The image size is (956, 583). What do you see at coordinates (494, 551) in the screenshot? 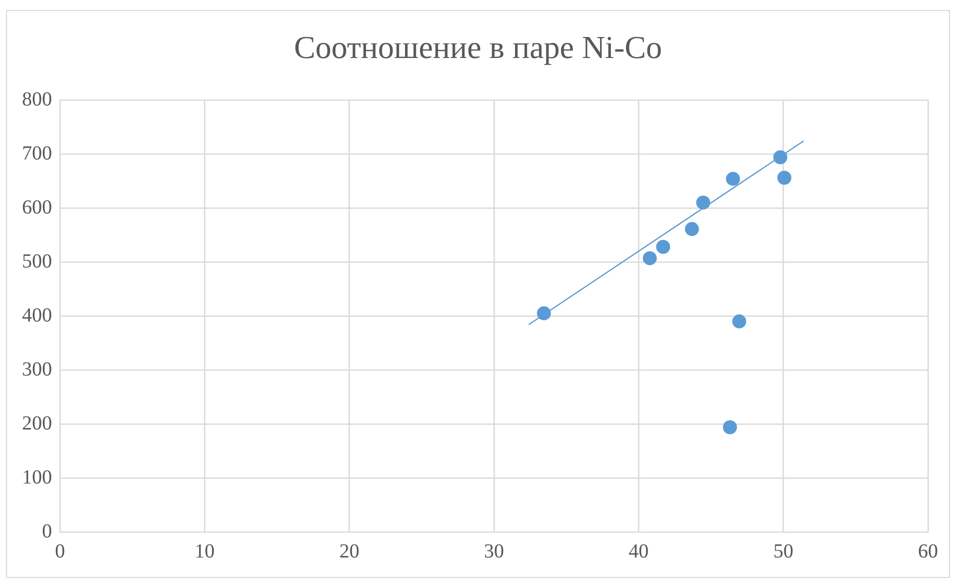
I see `x-tick-label: 30` at bounding box center [494, 551].